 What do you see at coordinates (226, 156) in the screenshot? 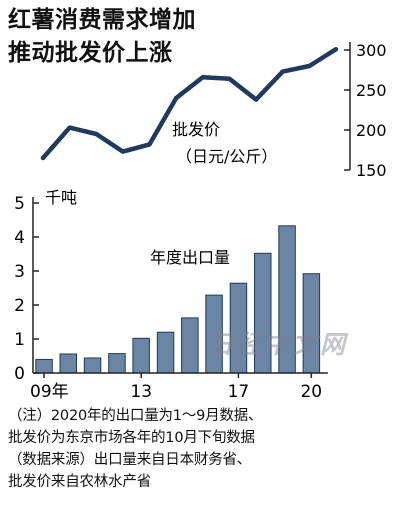
I see `price-axis-label-line-2: （日元/公斤）` at bounding box center [226, 156].